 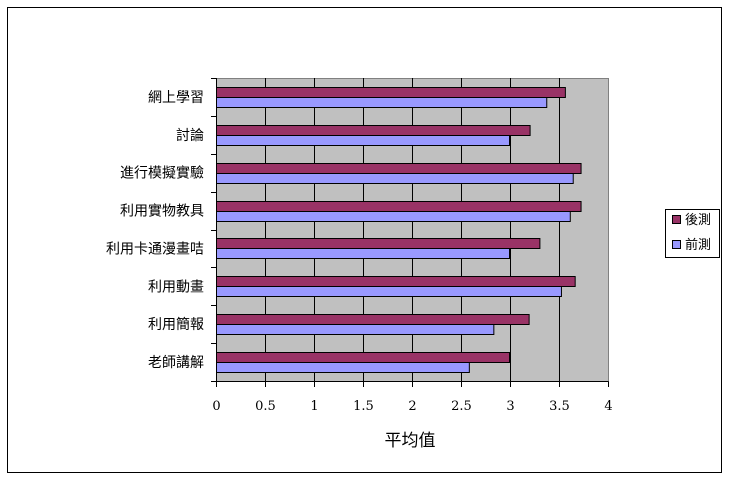 What do you see at coordinates (559, 406) in the screenshot?
I see `x-tick-label: 3.5` at bounding box center [559, 406].